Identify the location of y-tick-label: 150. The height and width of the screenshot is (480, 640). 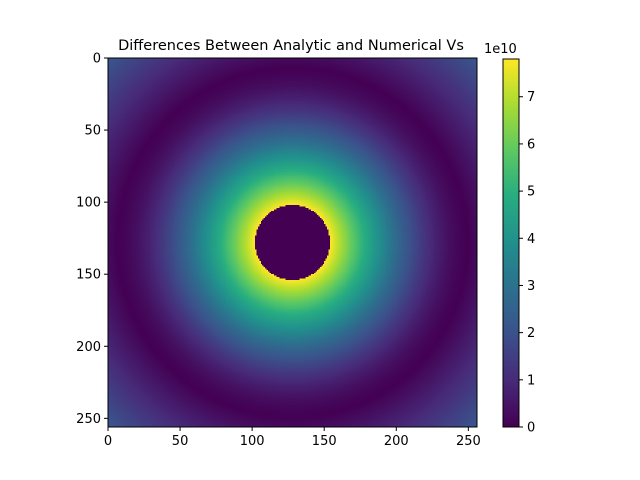
(88, 275).